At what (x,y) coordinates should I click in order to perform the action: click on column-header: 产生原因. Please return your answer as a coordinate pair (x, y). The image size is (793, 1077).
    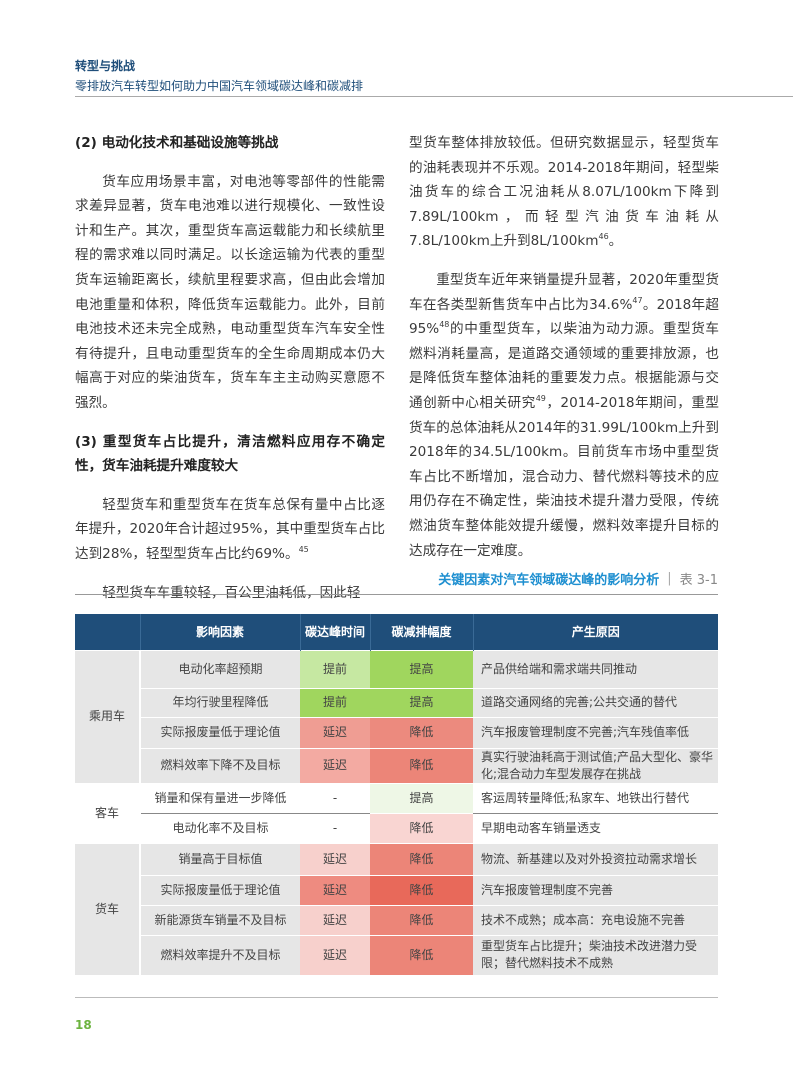
    Looking at the image, I should click on (595, 632).